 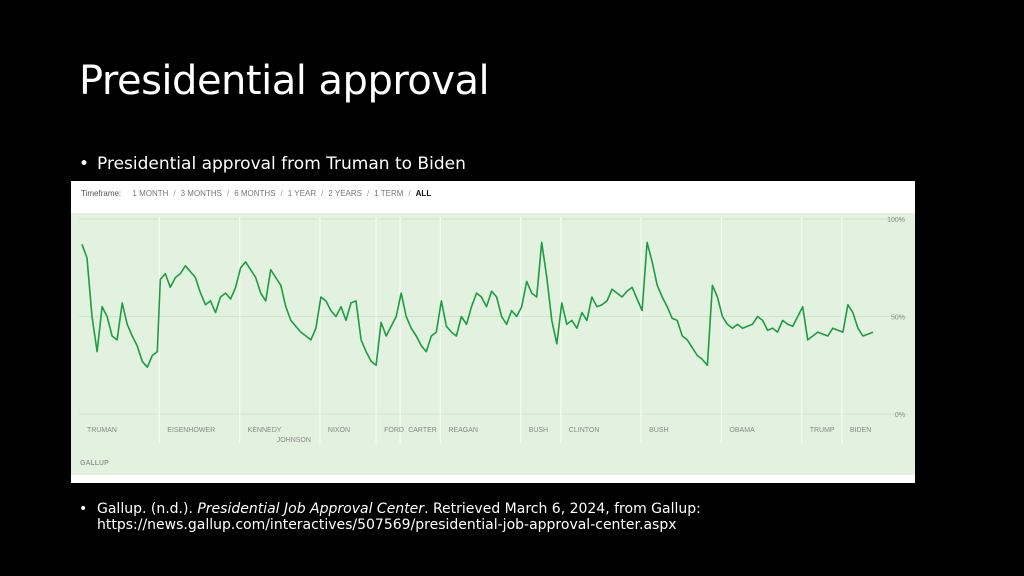 What do you see at coordinates (191, 430) in the screenshot?
I see `president-label: EISENHOWER` at bounding box center [191, 430].